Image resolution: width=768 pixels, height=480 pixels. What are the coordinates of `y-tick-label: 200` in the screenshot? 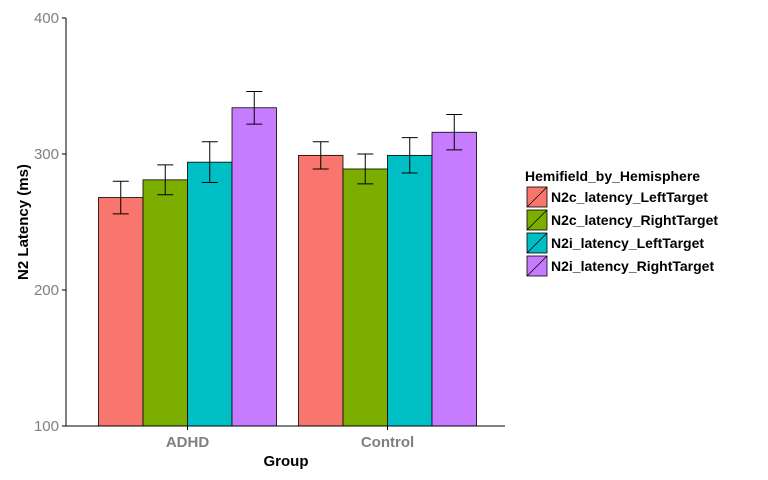 It's located at (46, 290).